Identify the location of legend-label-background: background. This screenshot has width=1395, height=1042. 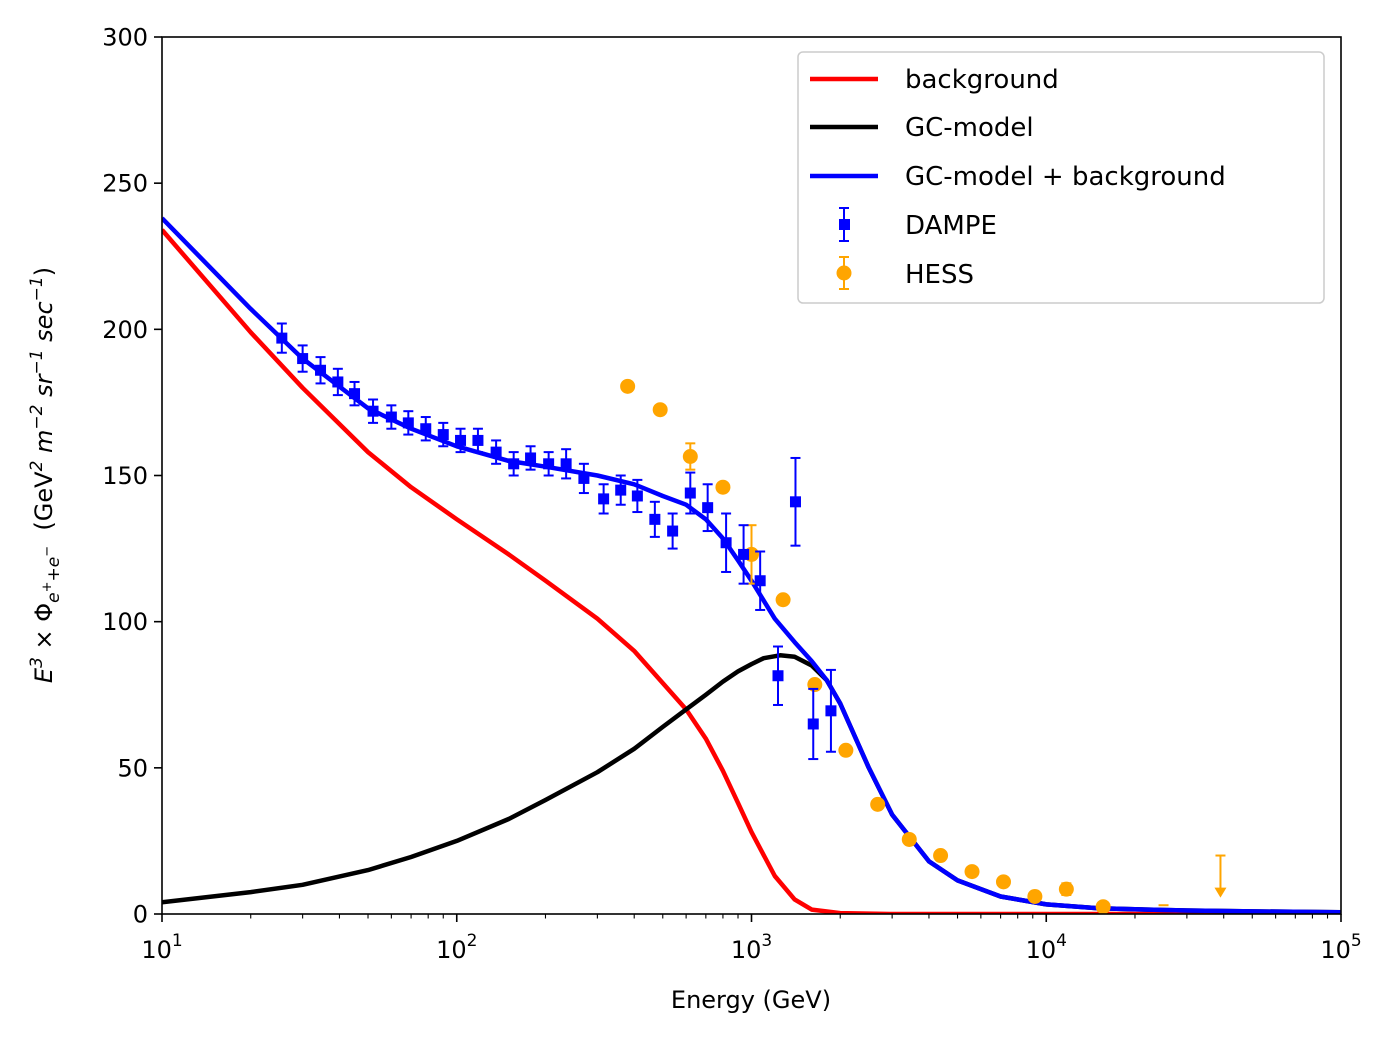
(982, 80).